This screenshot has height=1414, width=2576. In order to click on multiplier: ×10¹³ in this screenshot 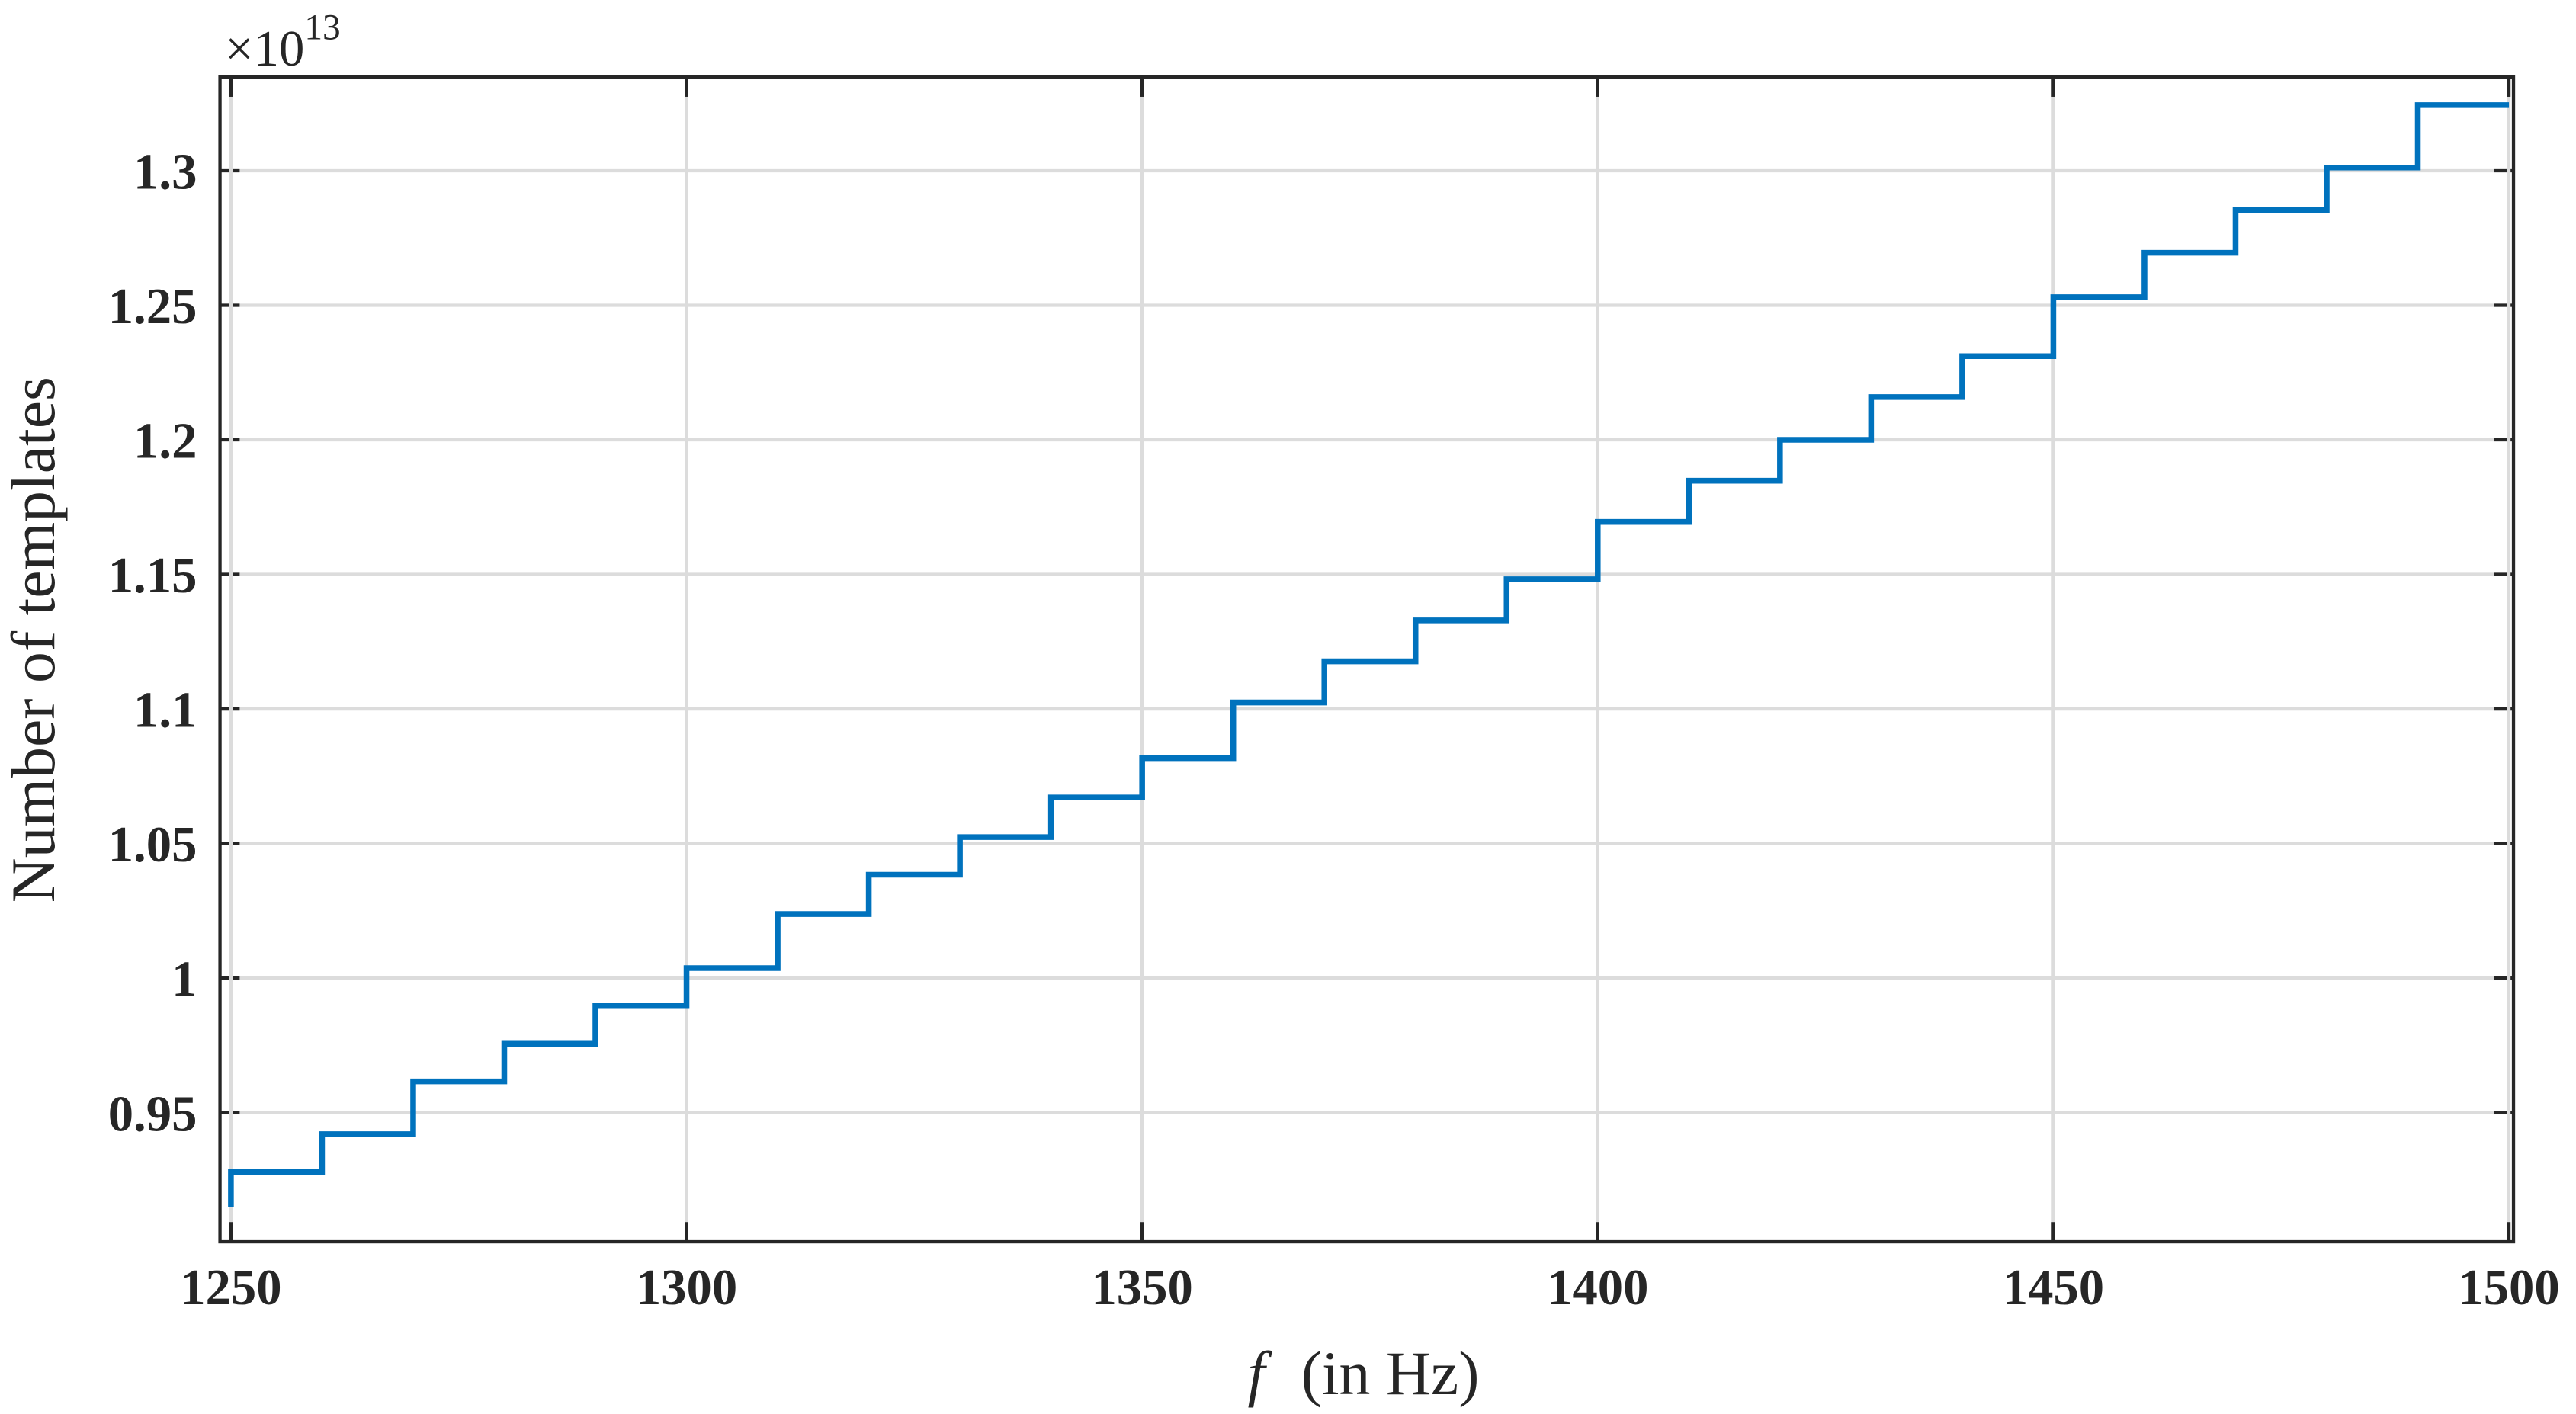, I will do `click(283, 43)`.